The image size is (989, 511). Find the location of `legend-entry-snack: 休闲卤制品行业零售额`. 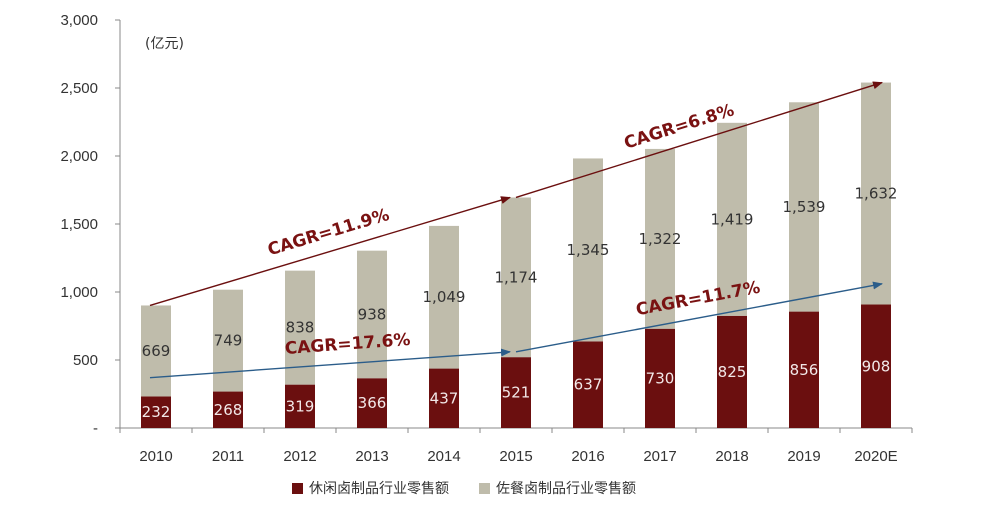

legend-entry-snack: 休闲卤制品行业零售额 is located at coordinates (370, 488).